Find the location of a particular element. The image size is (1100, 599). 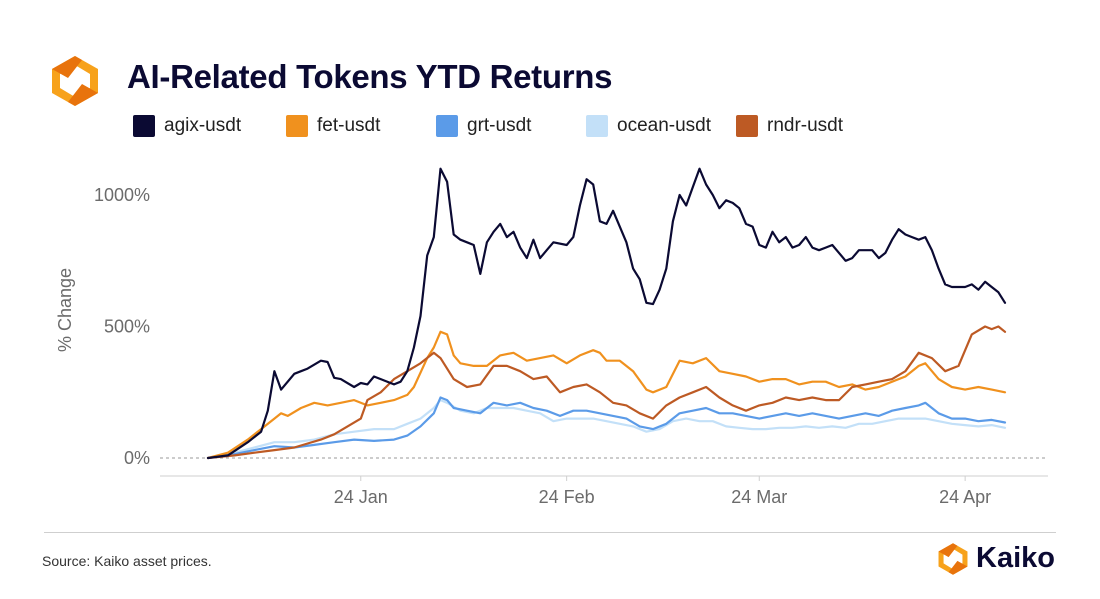

legend-swatch-ocean is located at coordinates (597, 126).